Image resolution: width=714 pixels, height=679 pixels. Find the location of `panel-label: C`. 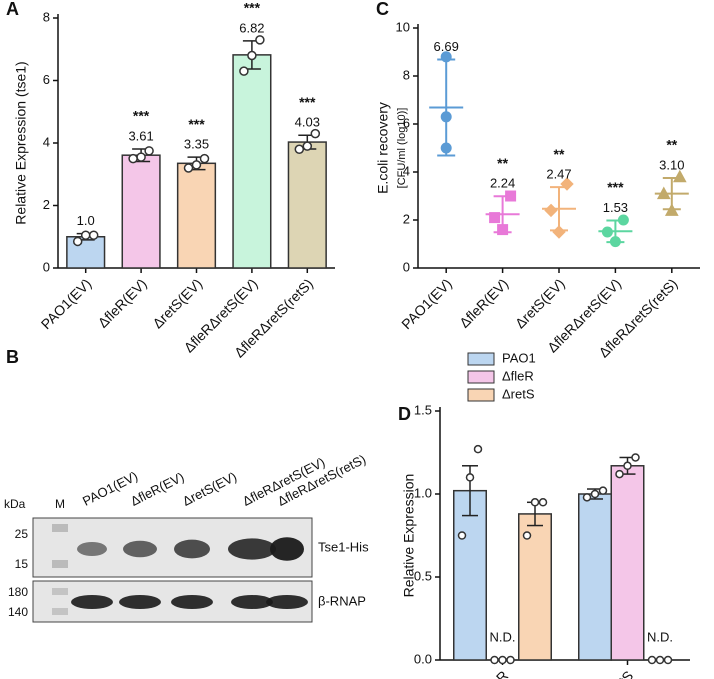

panel-label: C is located at coordinates (382, 9).